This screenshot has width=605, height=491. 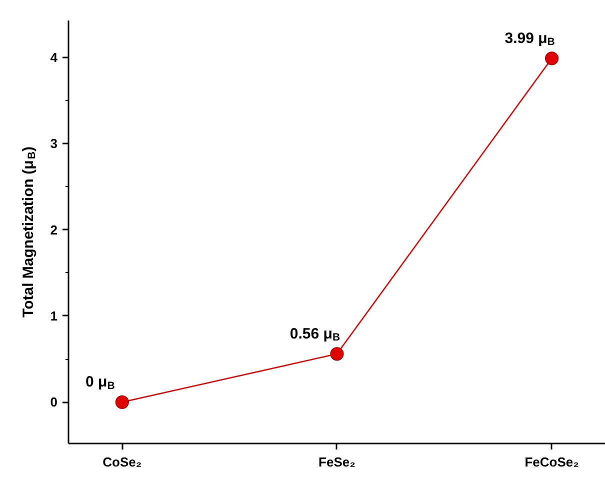 I want to click on x-tick-label: FeSe₂, so click(x=337, y=462).